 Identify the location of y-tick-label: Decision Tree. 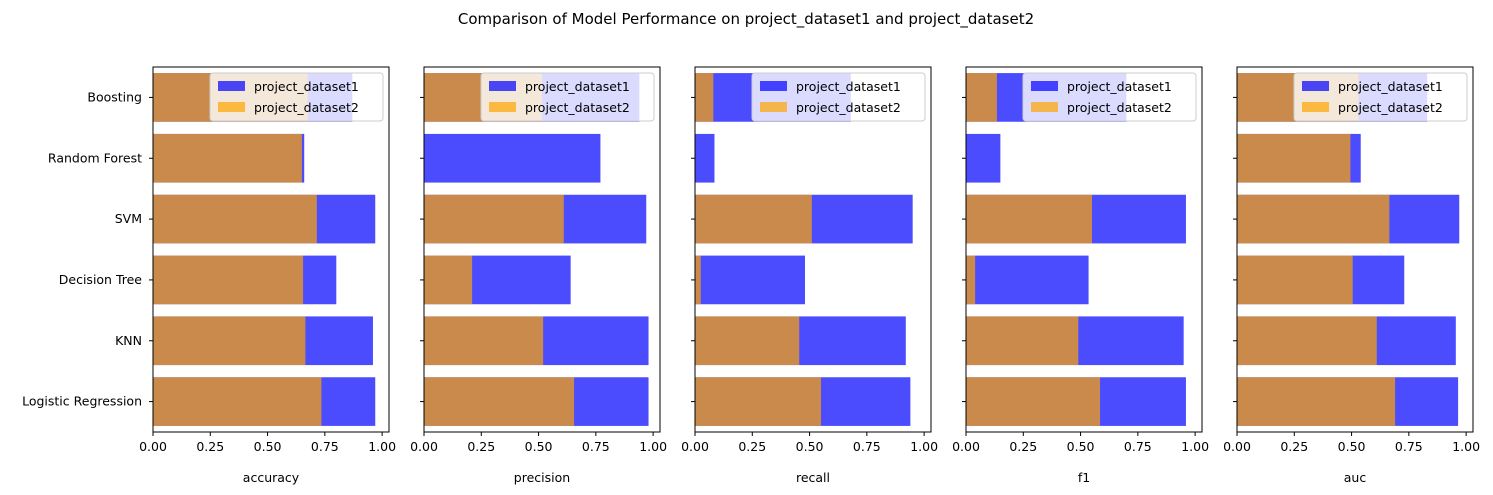
(101, 279).